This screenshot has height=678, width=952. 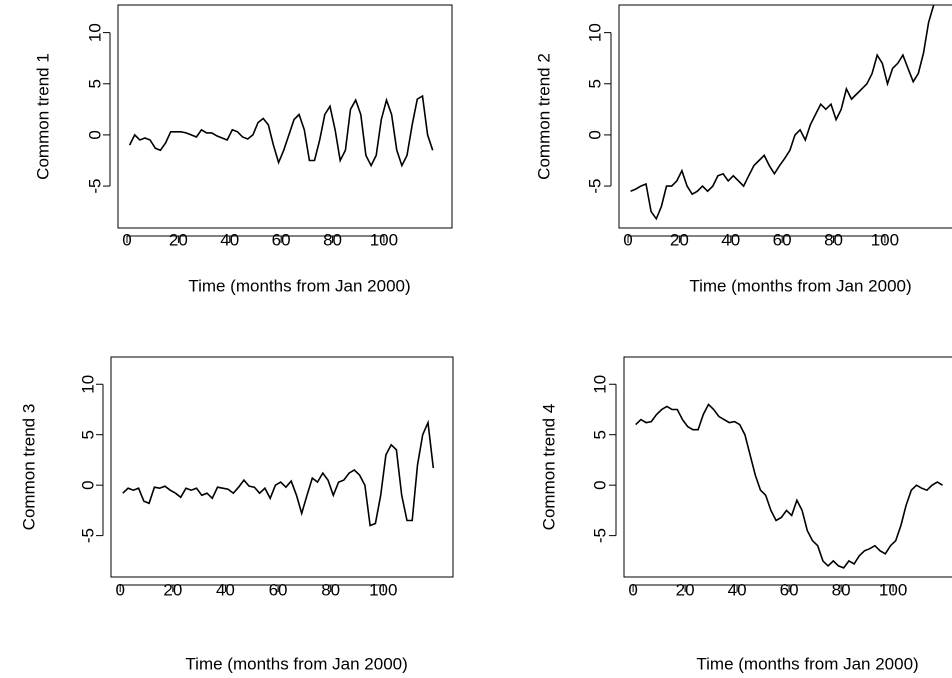 I want to click on y-axis-title: Common trend 3, so click(x=28, y=467).